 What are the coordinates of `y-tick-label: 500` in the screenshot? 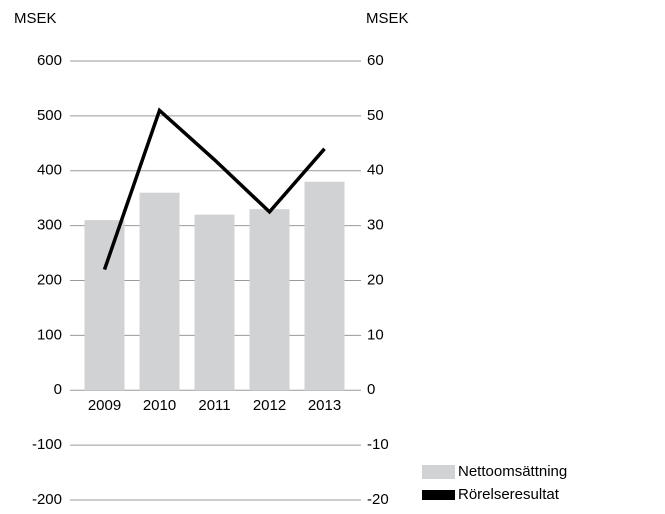 It's located at (49, 115).